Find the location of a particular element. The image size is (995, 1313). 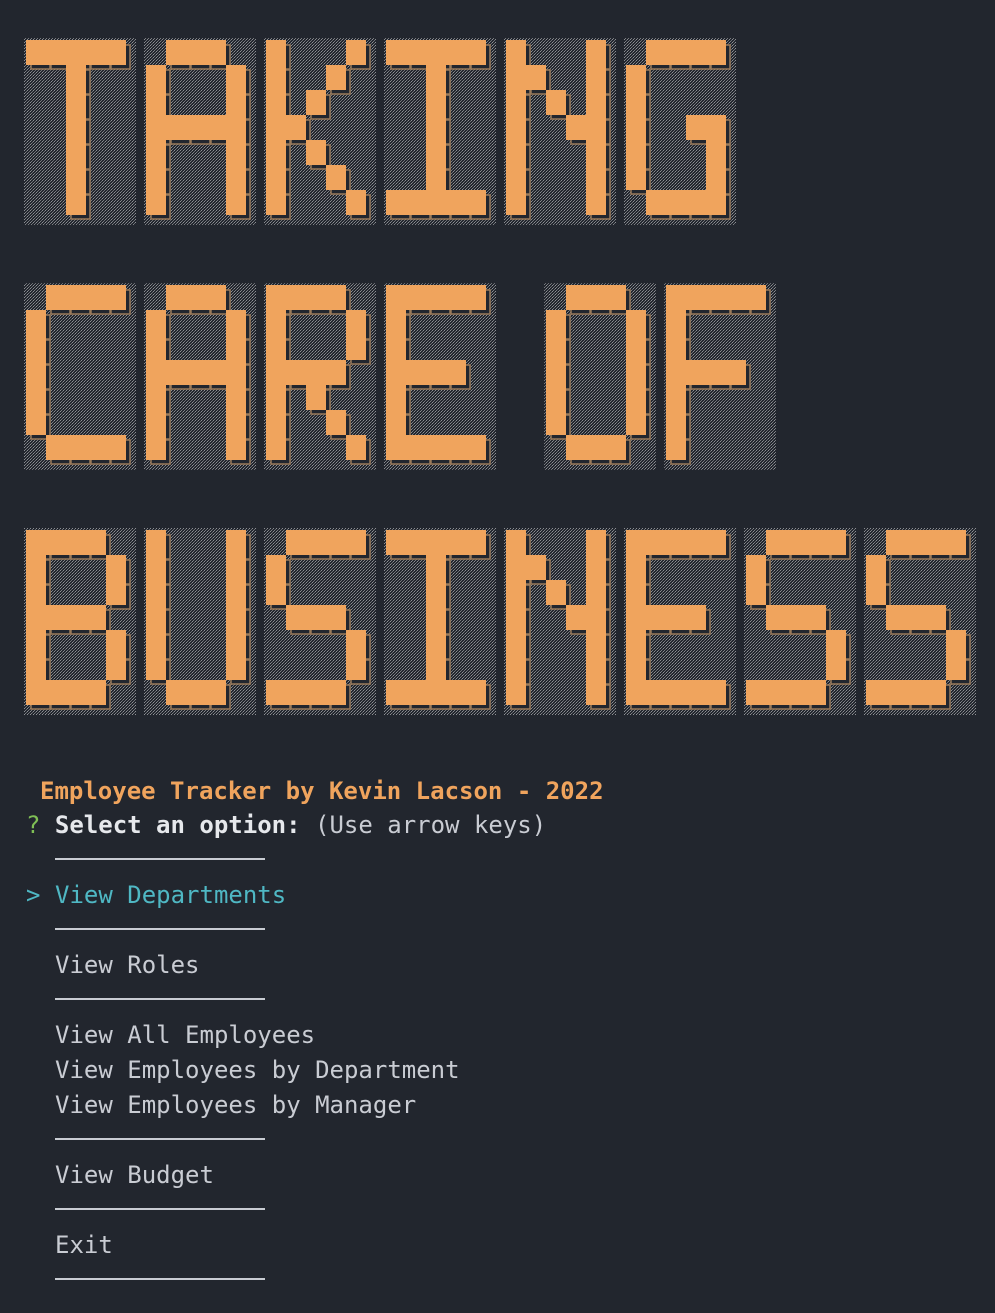

menu-item-label: View Budget is located at coordinates (134, 1175).